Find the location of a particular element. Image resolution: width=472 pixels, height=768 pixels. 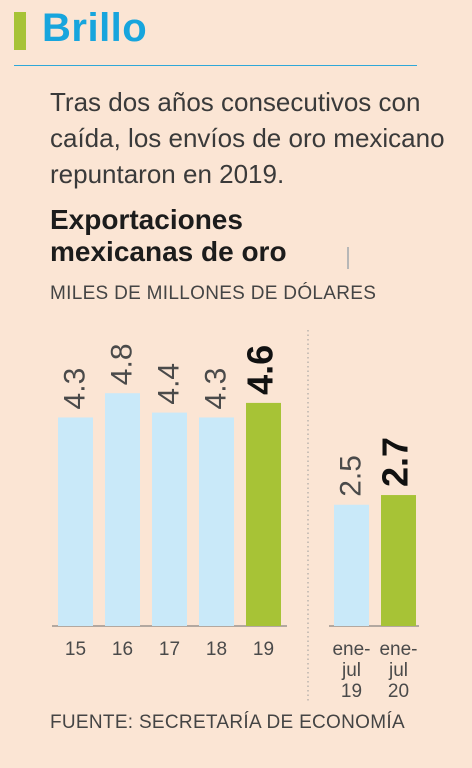

tick-label: 17 is located at coordinates (169, 649).